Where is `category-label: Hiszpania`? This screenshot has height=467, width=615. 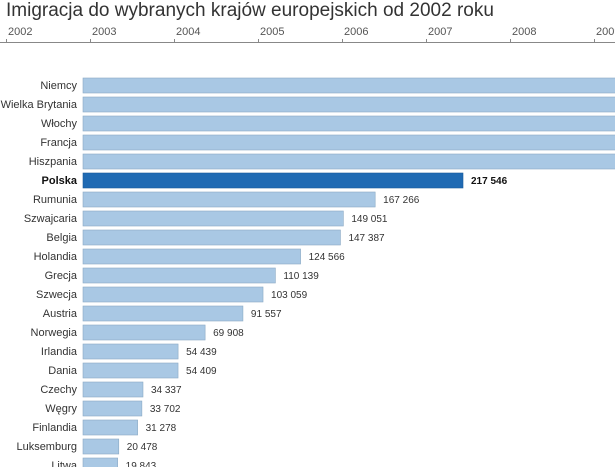 category-label: Hiszpania is located at coordinates (53, 162).